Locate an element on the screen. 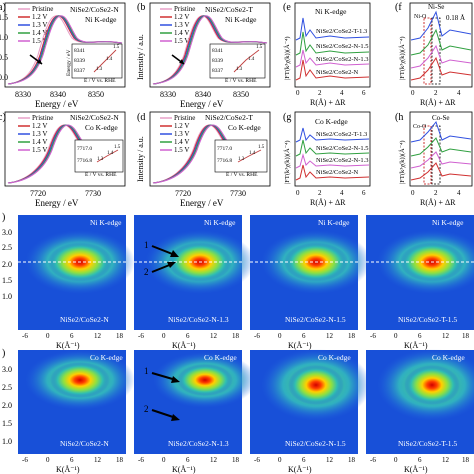 The width and height of the screenshot is (474, 474). panel-f-ni-o-label: Ni-O is located at coordinates (420, 17).